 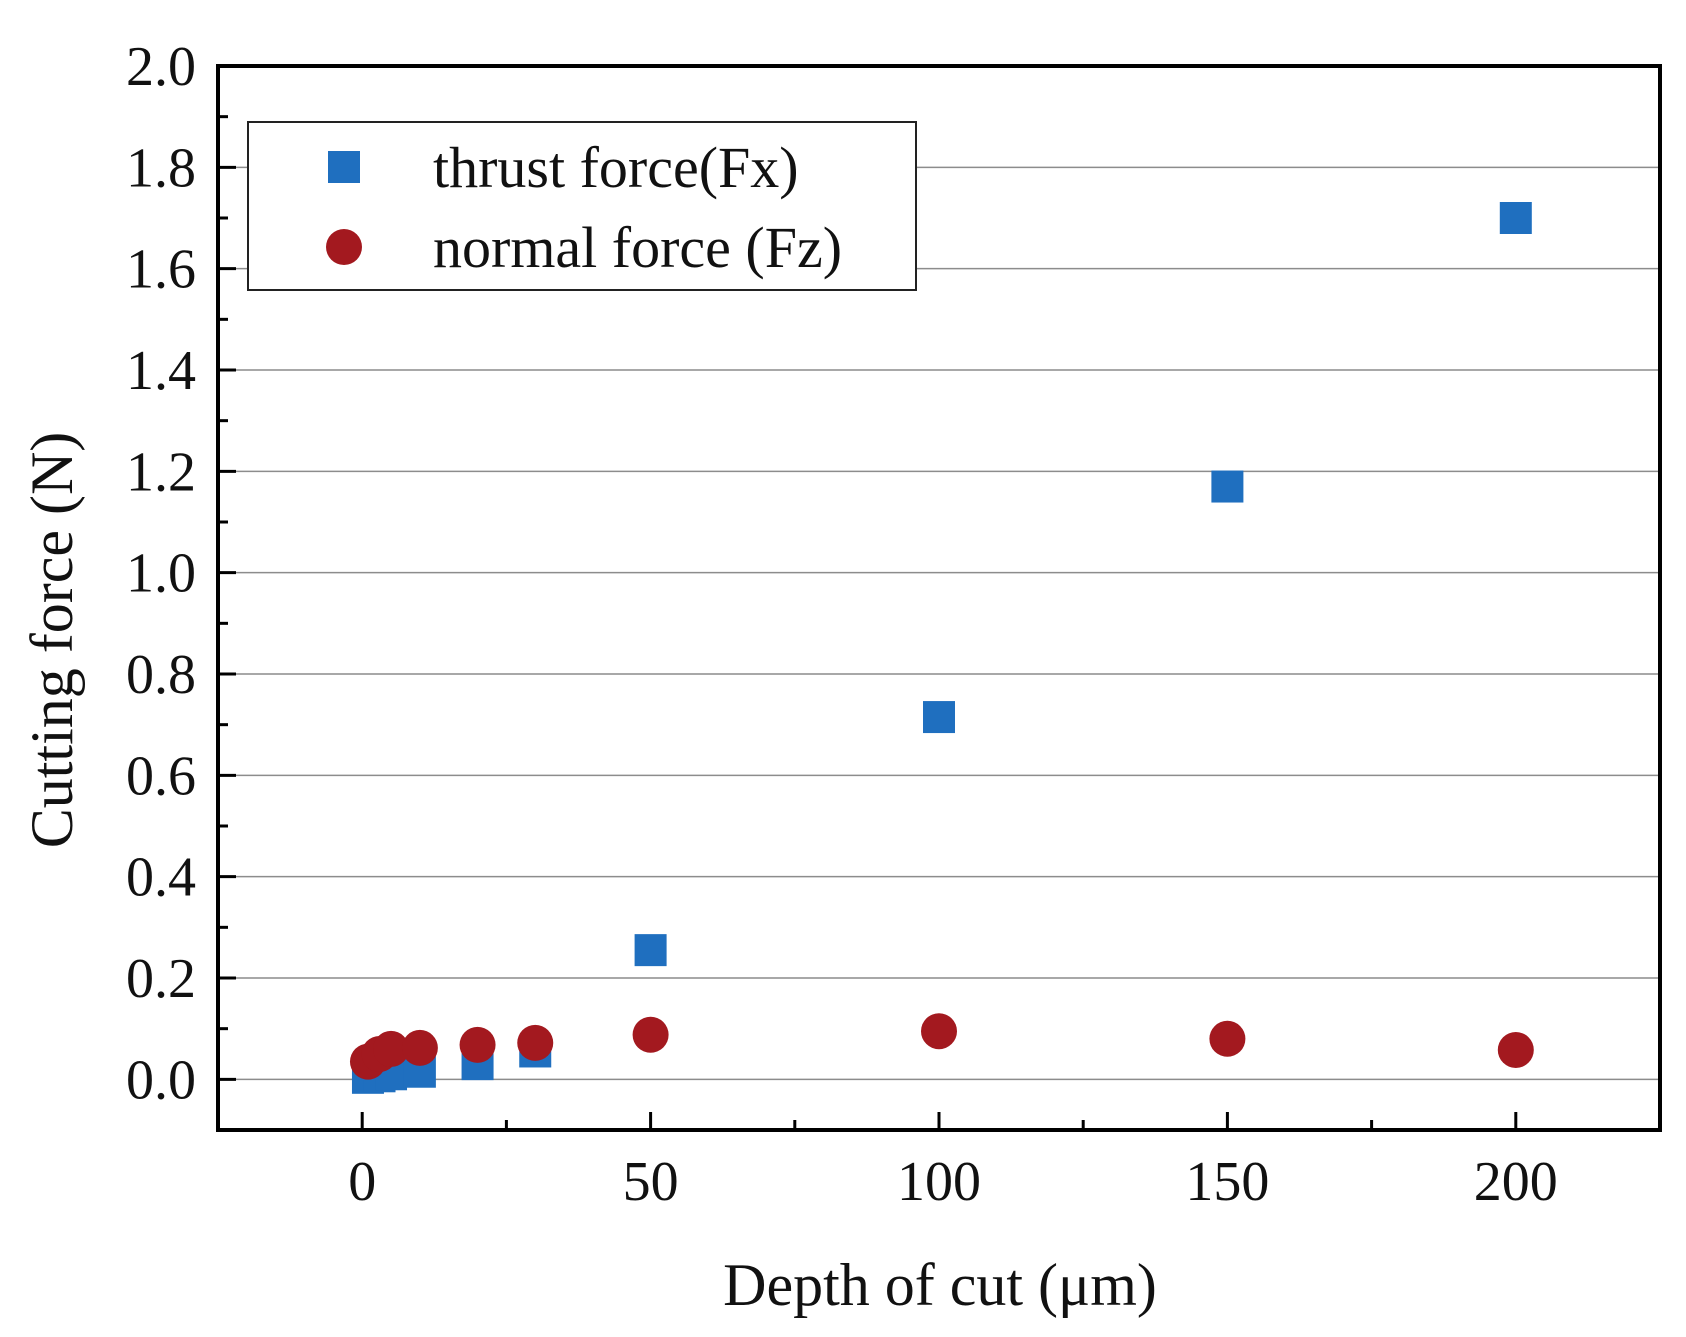 I want to click on y-tick-label-0: 0.0, so click(x=161, y=1080).